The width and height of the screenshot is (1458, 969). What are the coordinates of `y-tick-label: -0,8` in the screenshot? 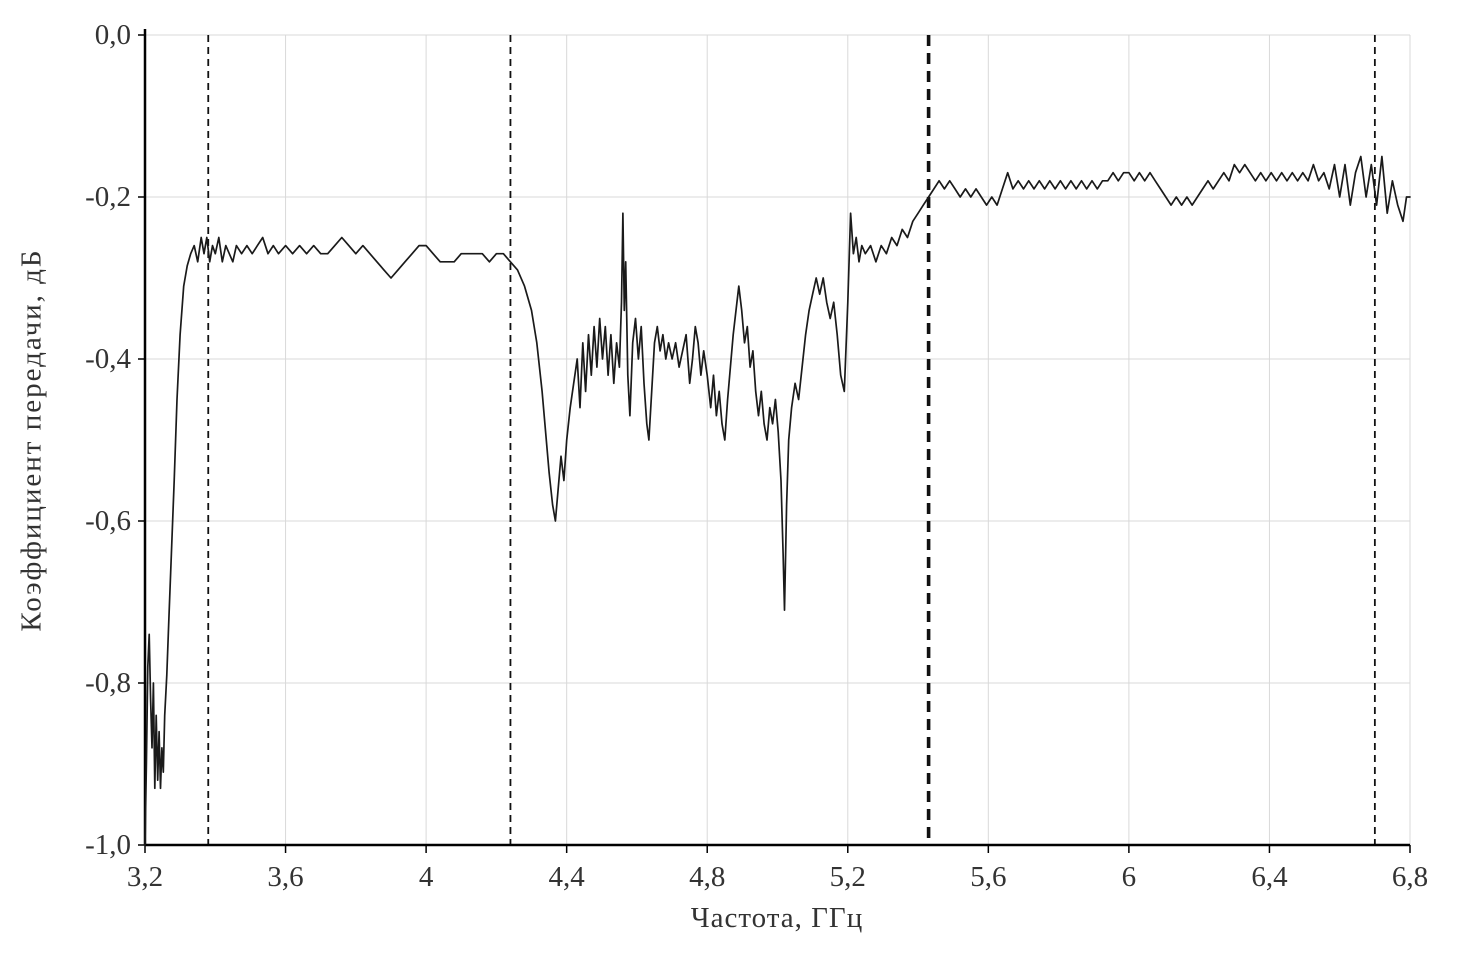 It's located at (108, 683).